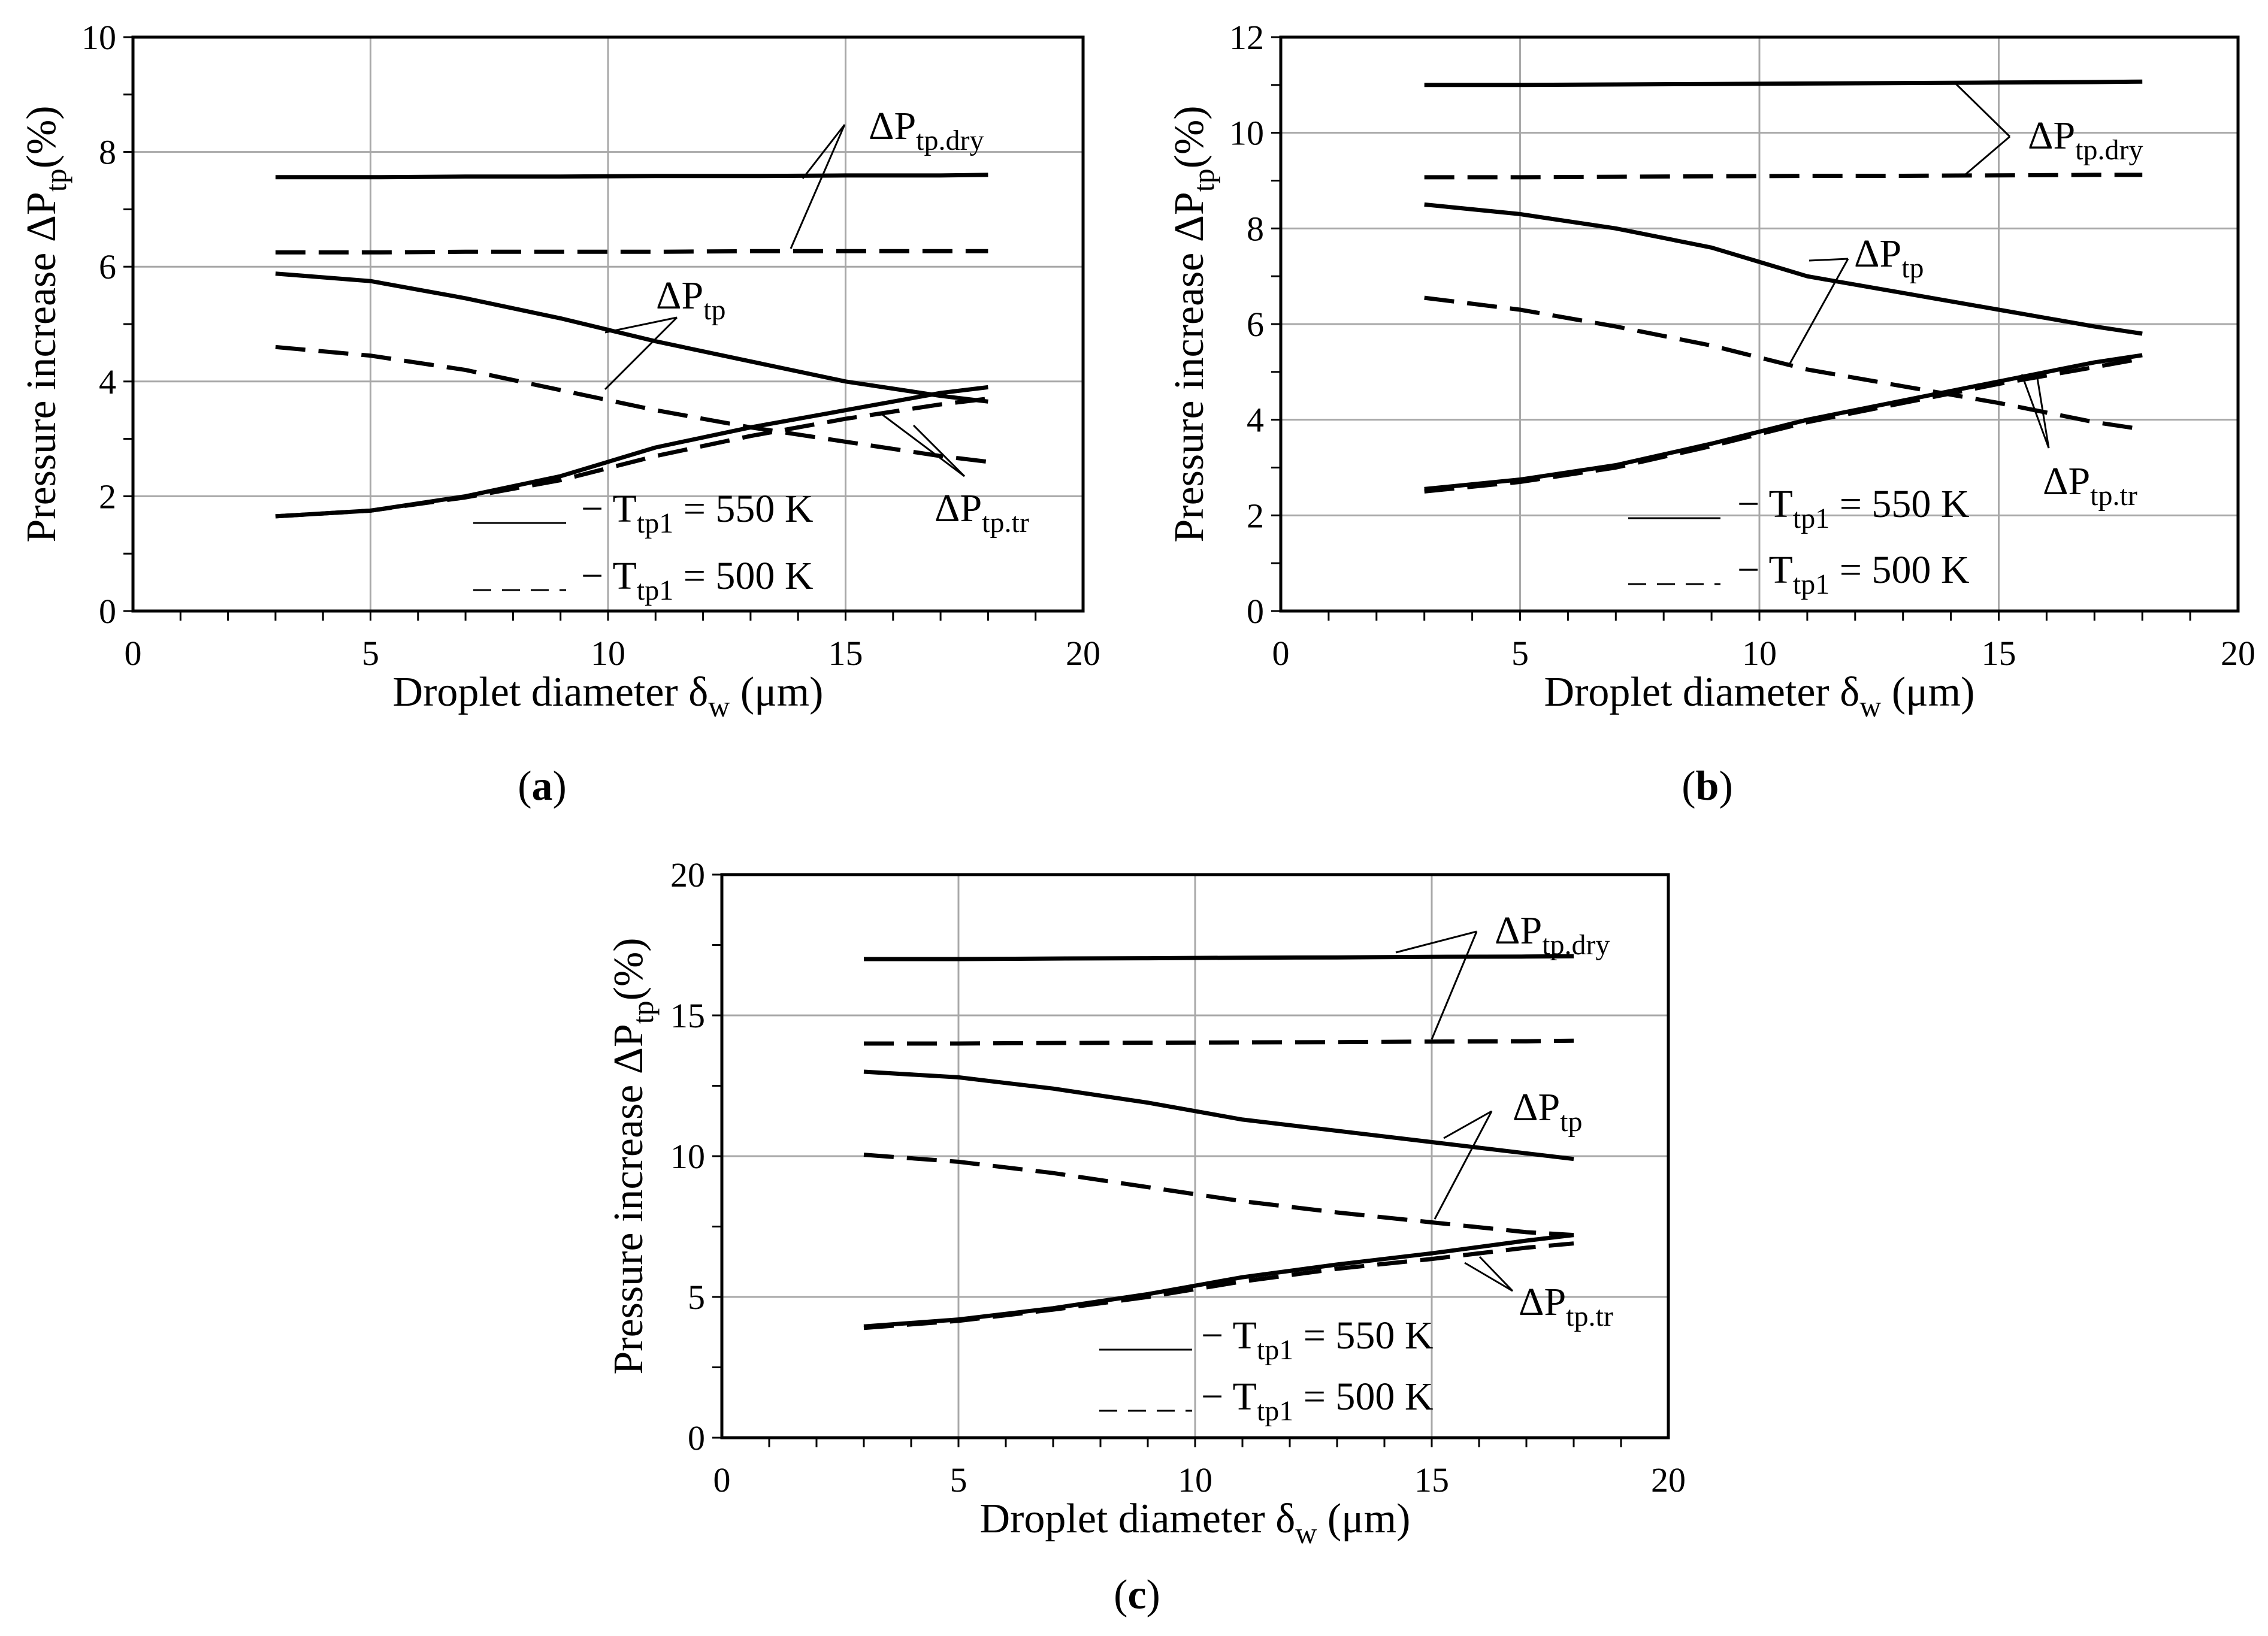 This screenshot has width=2268, height=1636. I want to click on legend: − Ttp1 = 550 K − Ttp1 = 500 K, so click(1266, 1370).